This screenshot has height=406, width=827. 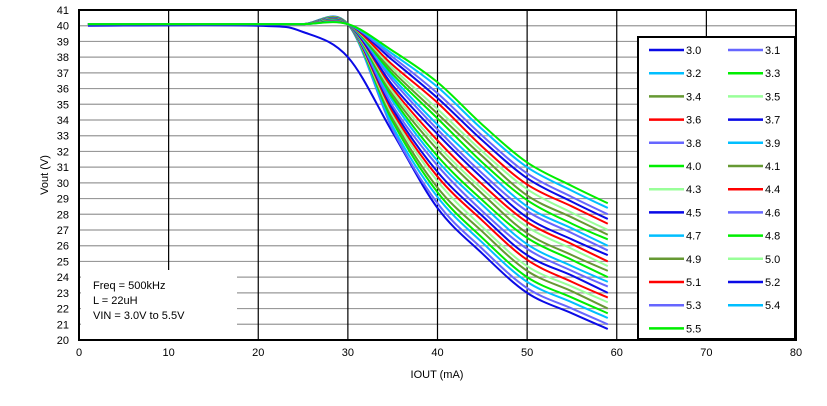 What do you see at coordinates (527, 353) in the screenshot?
I see `x-tick-label: 50` at bounding box center [527, 353].